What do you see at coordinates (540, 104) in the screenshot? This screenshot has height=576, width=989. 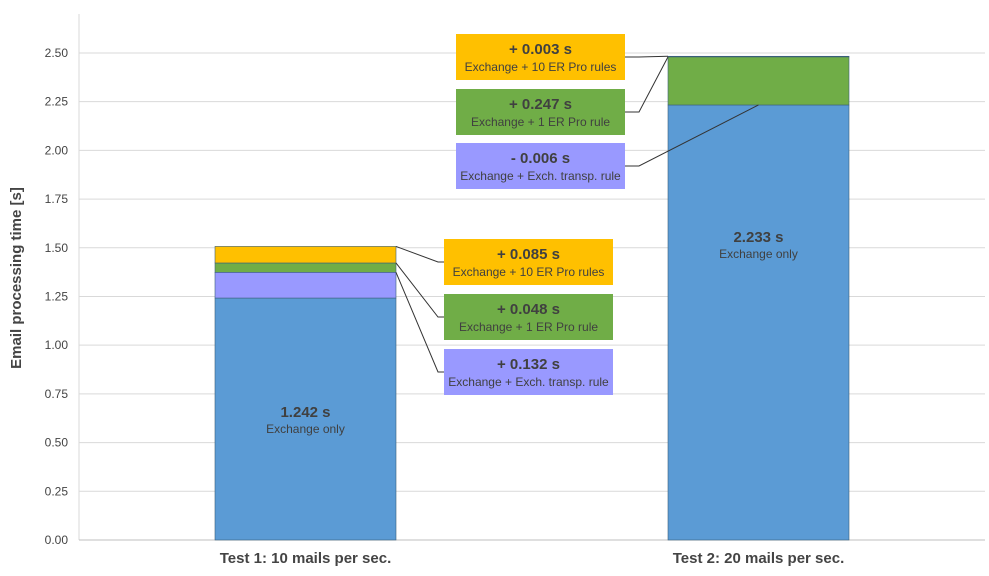 I see `annotation-value: + 0.247 s` at bounding box center [540, 104].